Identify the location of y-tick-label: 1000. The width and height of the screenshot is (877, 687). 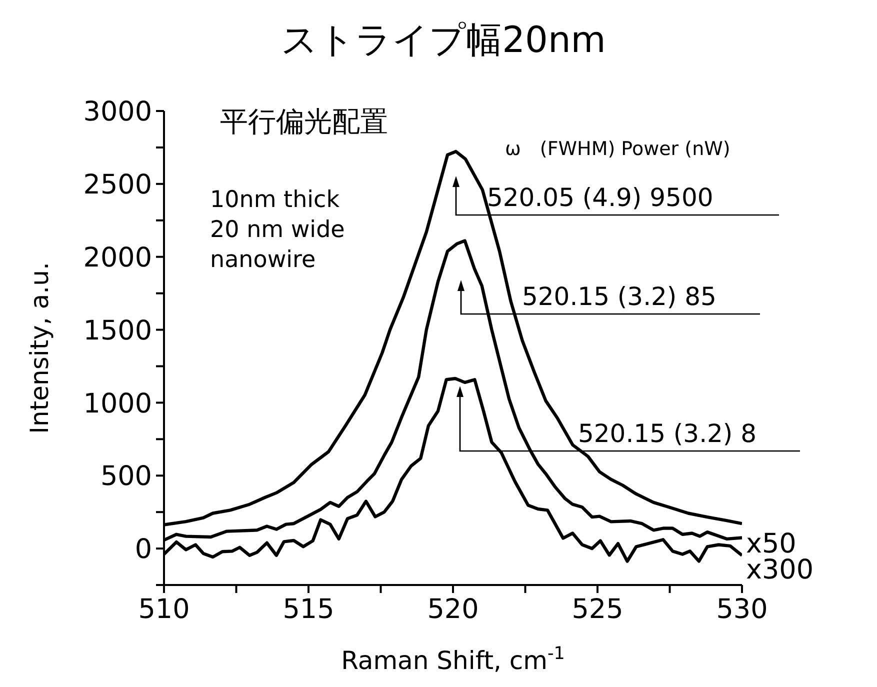
(117, 404).